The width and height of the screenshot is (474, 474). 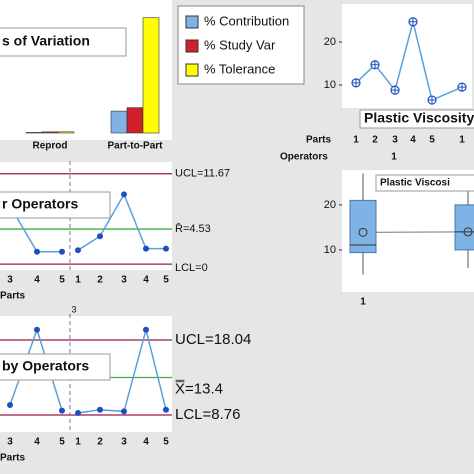 I want to click on plot-area, so click(x=407, y=56).